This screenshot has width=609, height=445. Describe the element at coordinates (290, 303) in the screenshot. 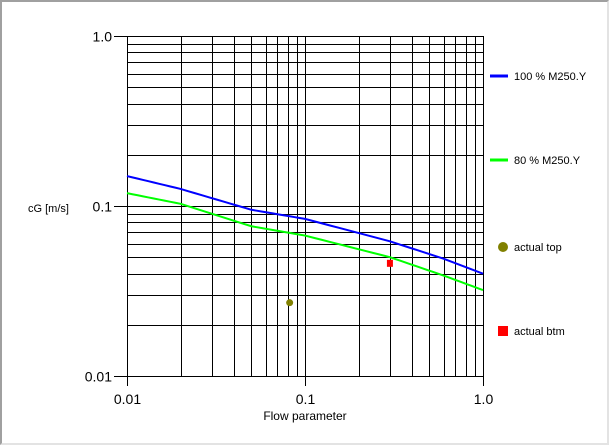

I see `data-point-actual-top` at that location.